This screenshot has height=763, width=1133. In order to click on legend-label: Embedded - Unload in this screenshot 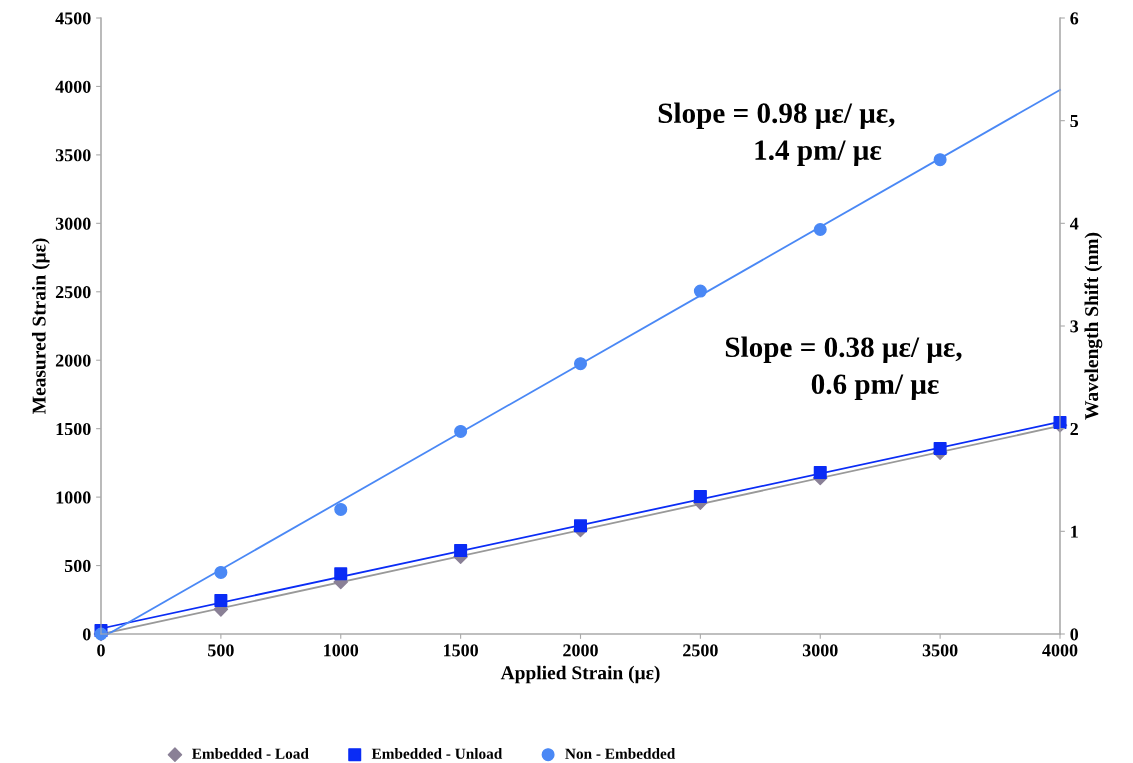, I will do `click(437, 753)`.